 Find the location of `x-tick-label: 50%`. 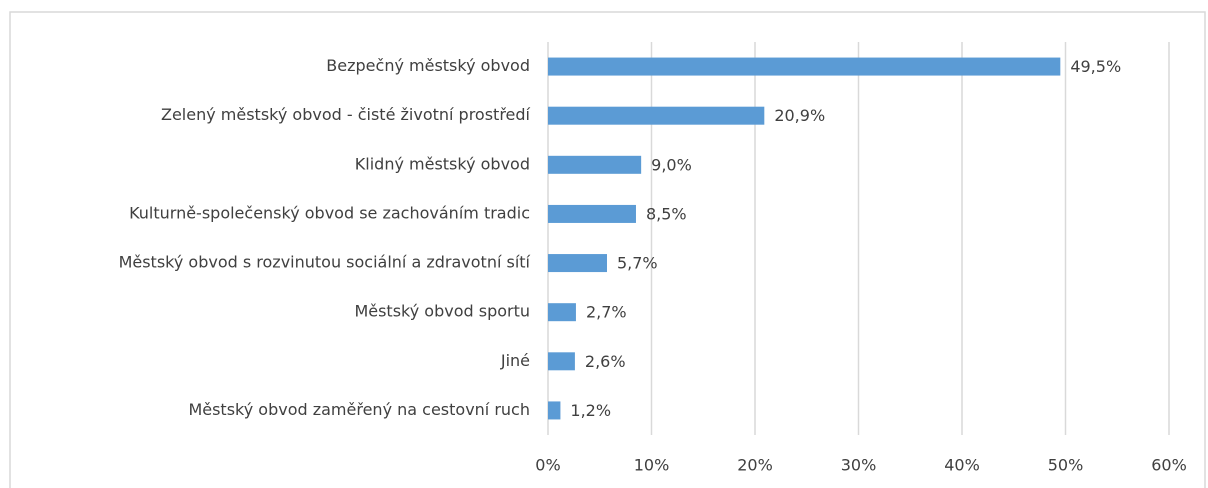

x-tick-label: 50% is located at coordinates (1066, 465).